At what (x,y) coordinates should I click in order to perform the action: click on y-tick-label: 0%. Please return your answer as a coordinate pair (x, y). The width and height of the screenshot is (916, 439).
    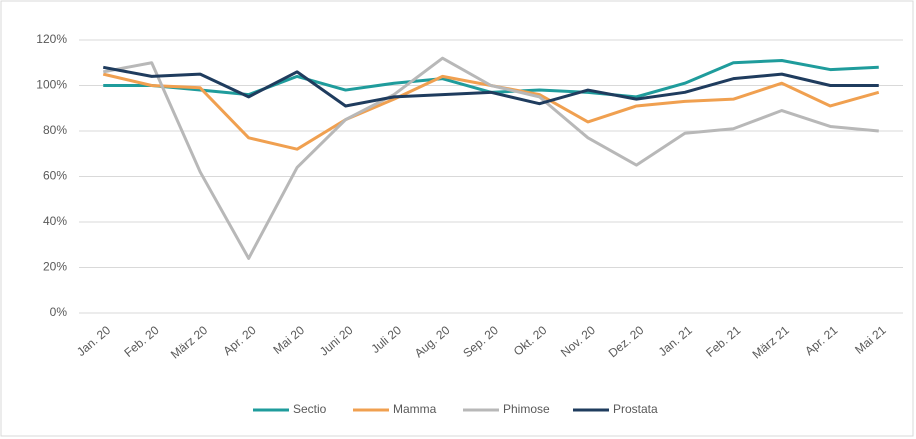
    Looking at the image, I should click on (59, 312).